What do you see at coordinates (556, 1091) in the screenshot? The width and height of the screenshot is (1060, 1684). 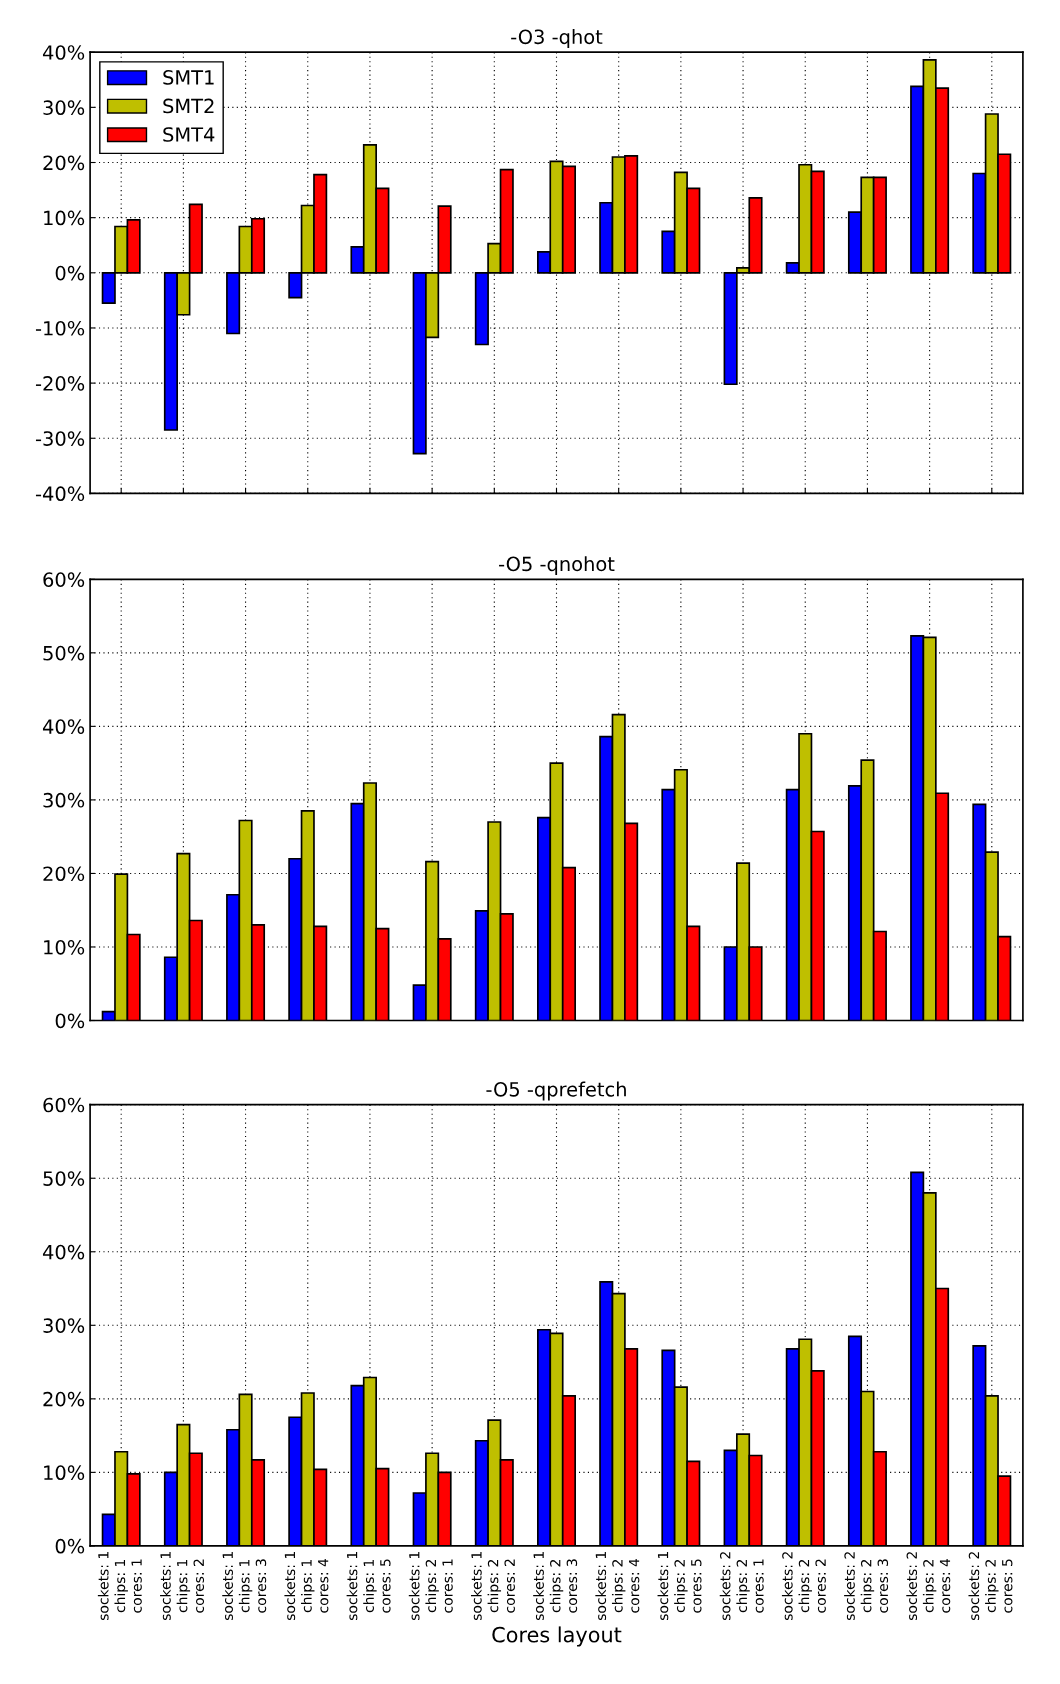 I see `chart-title: -O5 -qprefetch` at bounding box center [556, 1091].